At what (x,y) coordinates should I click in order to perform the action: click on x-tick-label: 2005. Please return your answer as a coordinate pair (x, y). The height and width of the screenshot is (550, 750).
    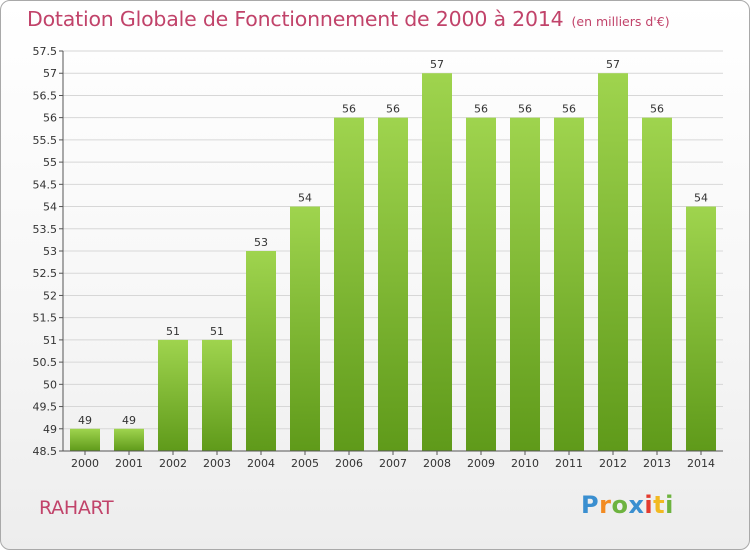
    Looking at the image, I should click on (305, 463).